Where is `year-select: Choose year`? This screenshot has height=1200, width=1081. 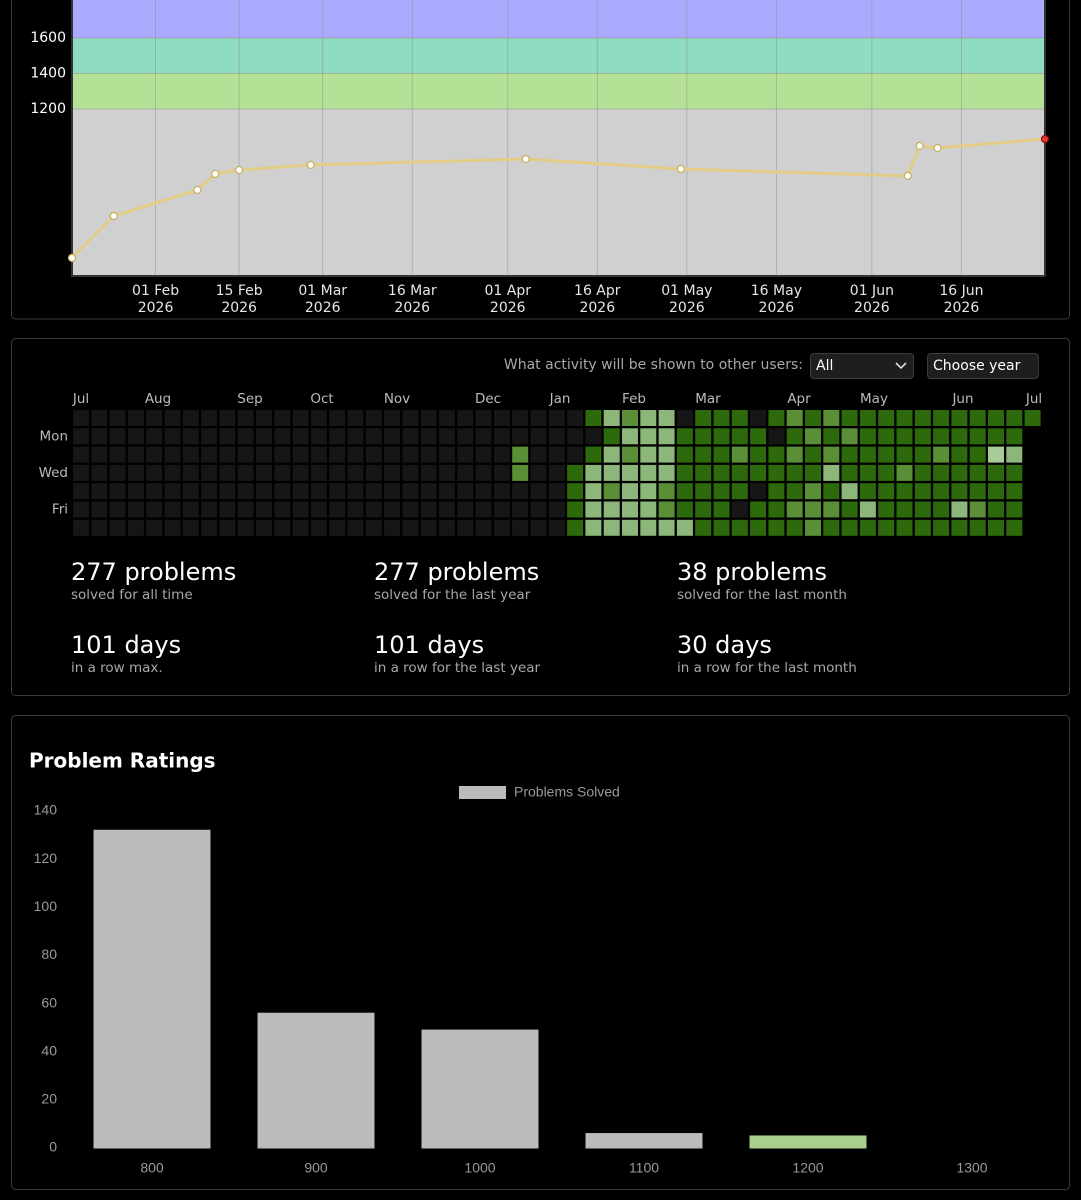
year-select: Choose year is located at coordinates (983, 366).